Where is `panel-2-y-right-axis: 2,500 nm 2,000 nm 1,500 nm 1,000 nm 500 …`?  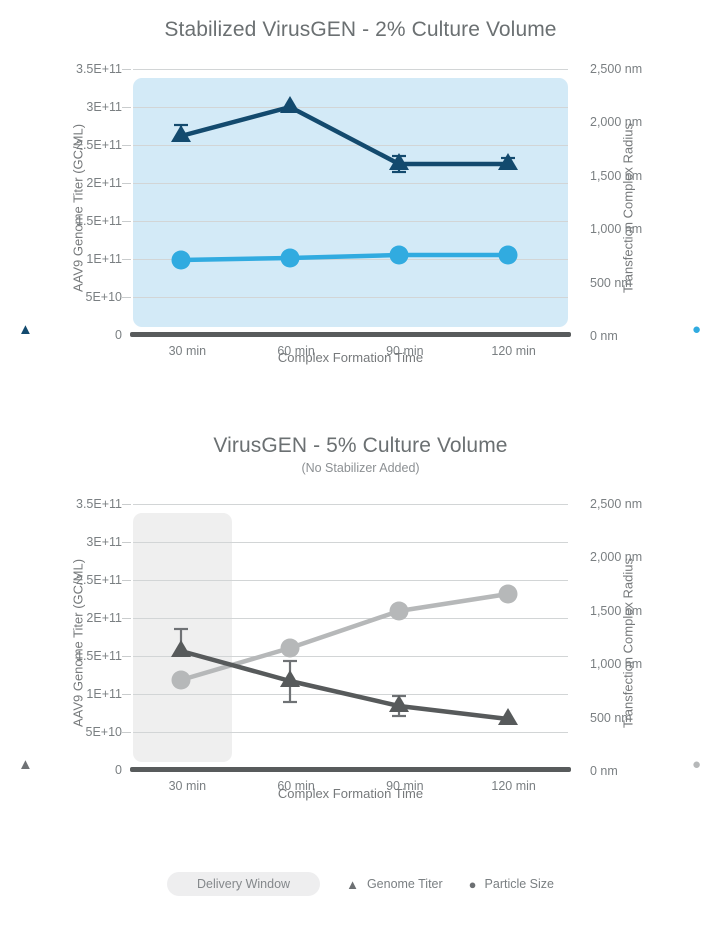 panel-2-y-right-axis: 2,500 nm 2,000 nm 1,500 nm 1,000 nm 500 … is located at coordinates (635, 643).